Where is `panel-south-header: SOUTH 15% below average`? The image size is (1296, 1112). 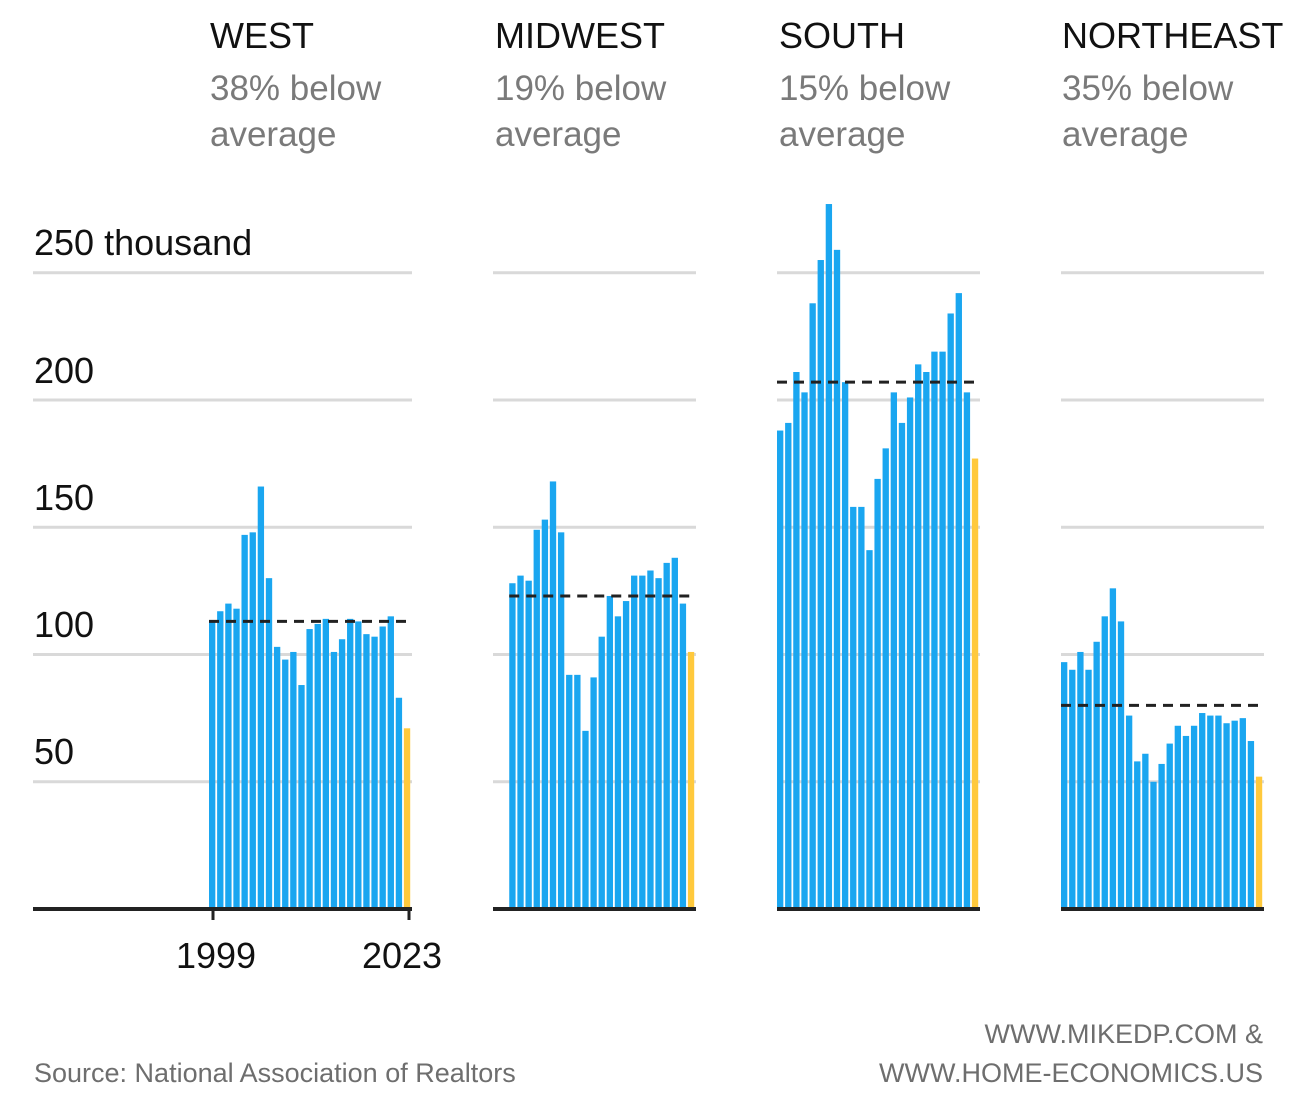 panel-south-header: SOUTH 15% below average is located at coordinates (865, 84).